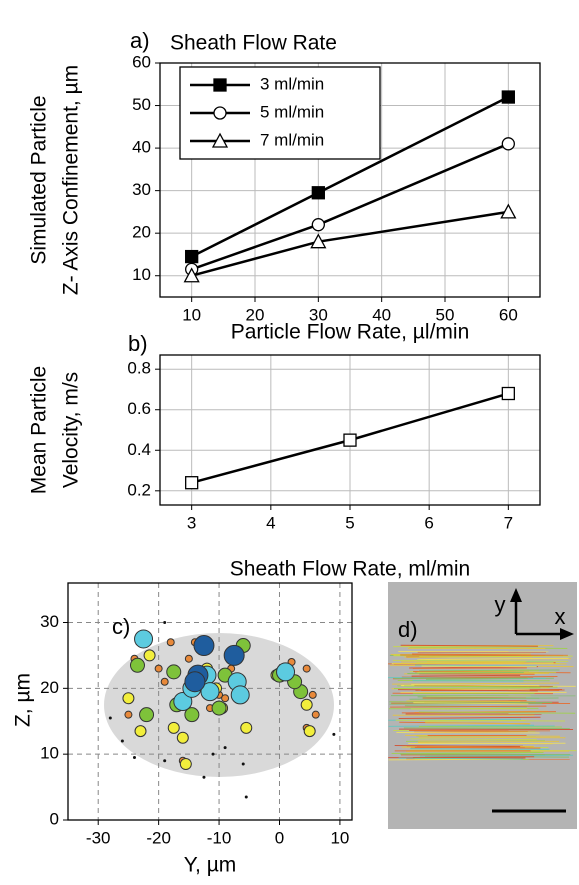 The image size is (579, 885). Describe the element at coordinates (139, 489) in the screenshot. I see `y-tick-label: 0.2` at that location.